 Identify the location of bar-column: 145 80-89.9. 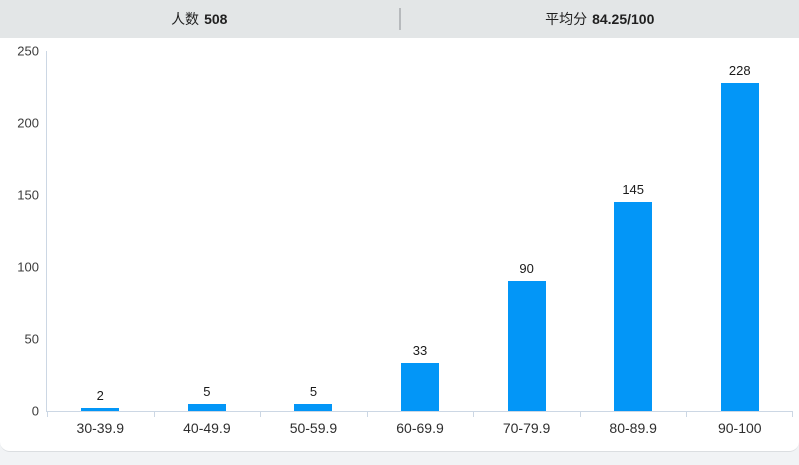
(633, 243).